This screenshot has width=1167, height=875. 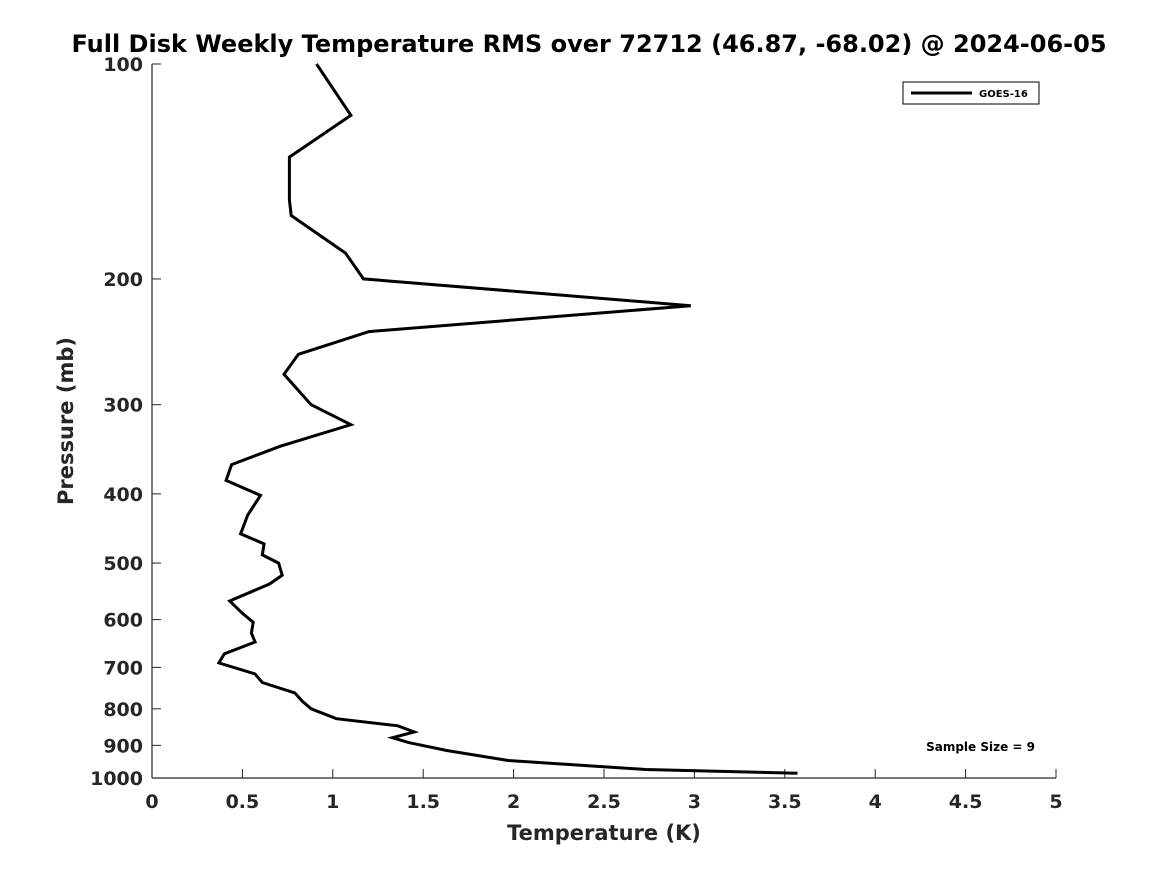 What do you see at coordinates (116, 422) in the screenshot?
I see `y-tick-labels: 100 200 300 400 500 600 700 800 900 1000` at bounding box center [116, 422].